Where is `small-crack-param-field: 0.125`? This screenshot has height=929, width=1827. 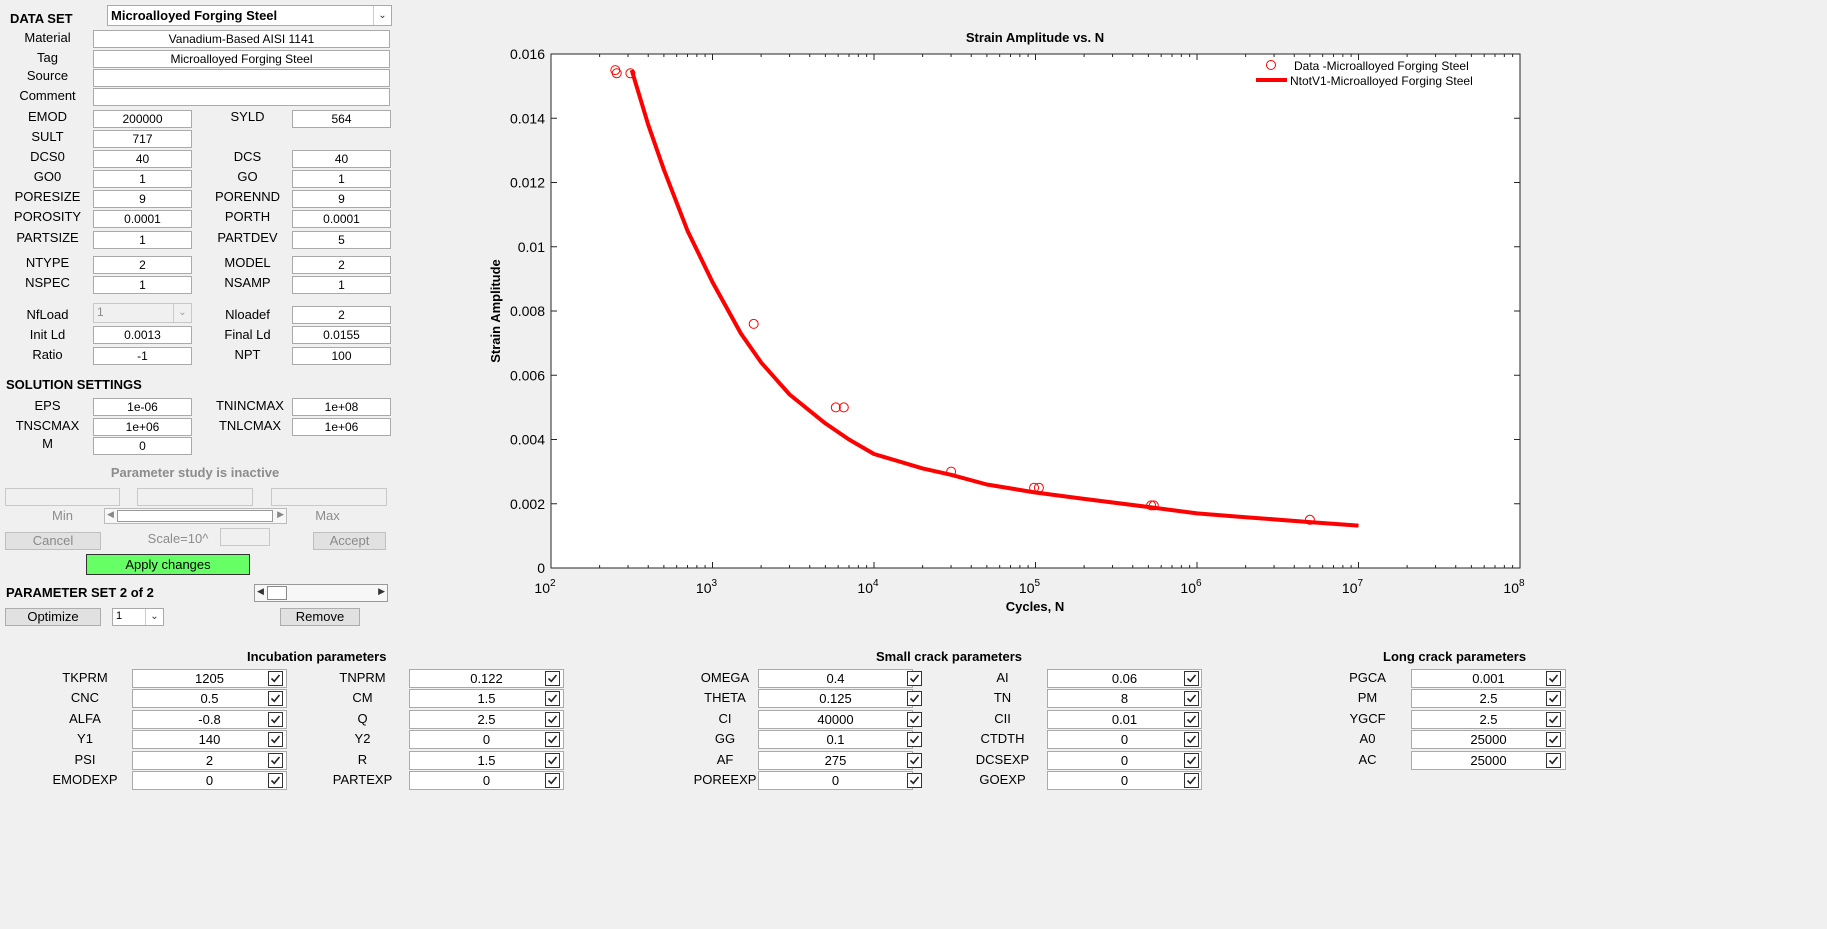 small-crack-param-field: 0.125 is located at coordinates (835, 698).